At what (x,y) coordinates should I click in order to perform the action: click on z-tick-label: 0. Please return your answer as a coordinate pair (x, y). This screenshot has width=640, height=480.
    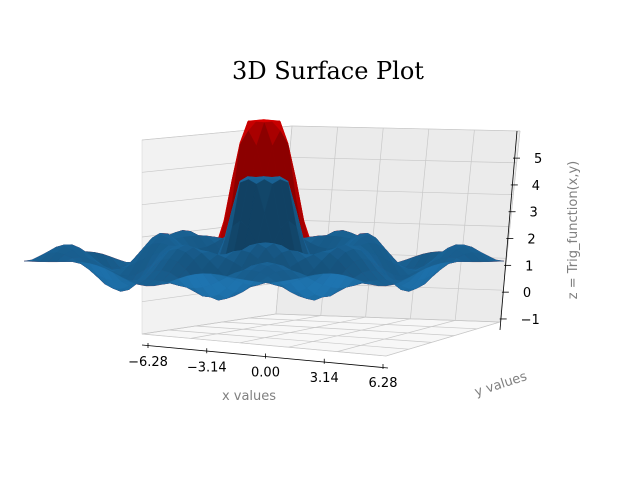
    Looking at the image, I should click on (527, 293).